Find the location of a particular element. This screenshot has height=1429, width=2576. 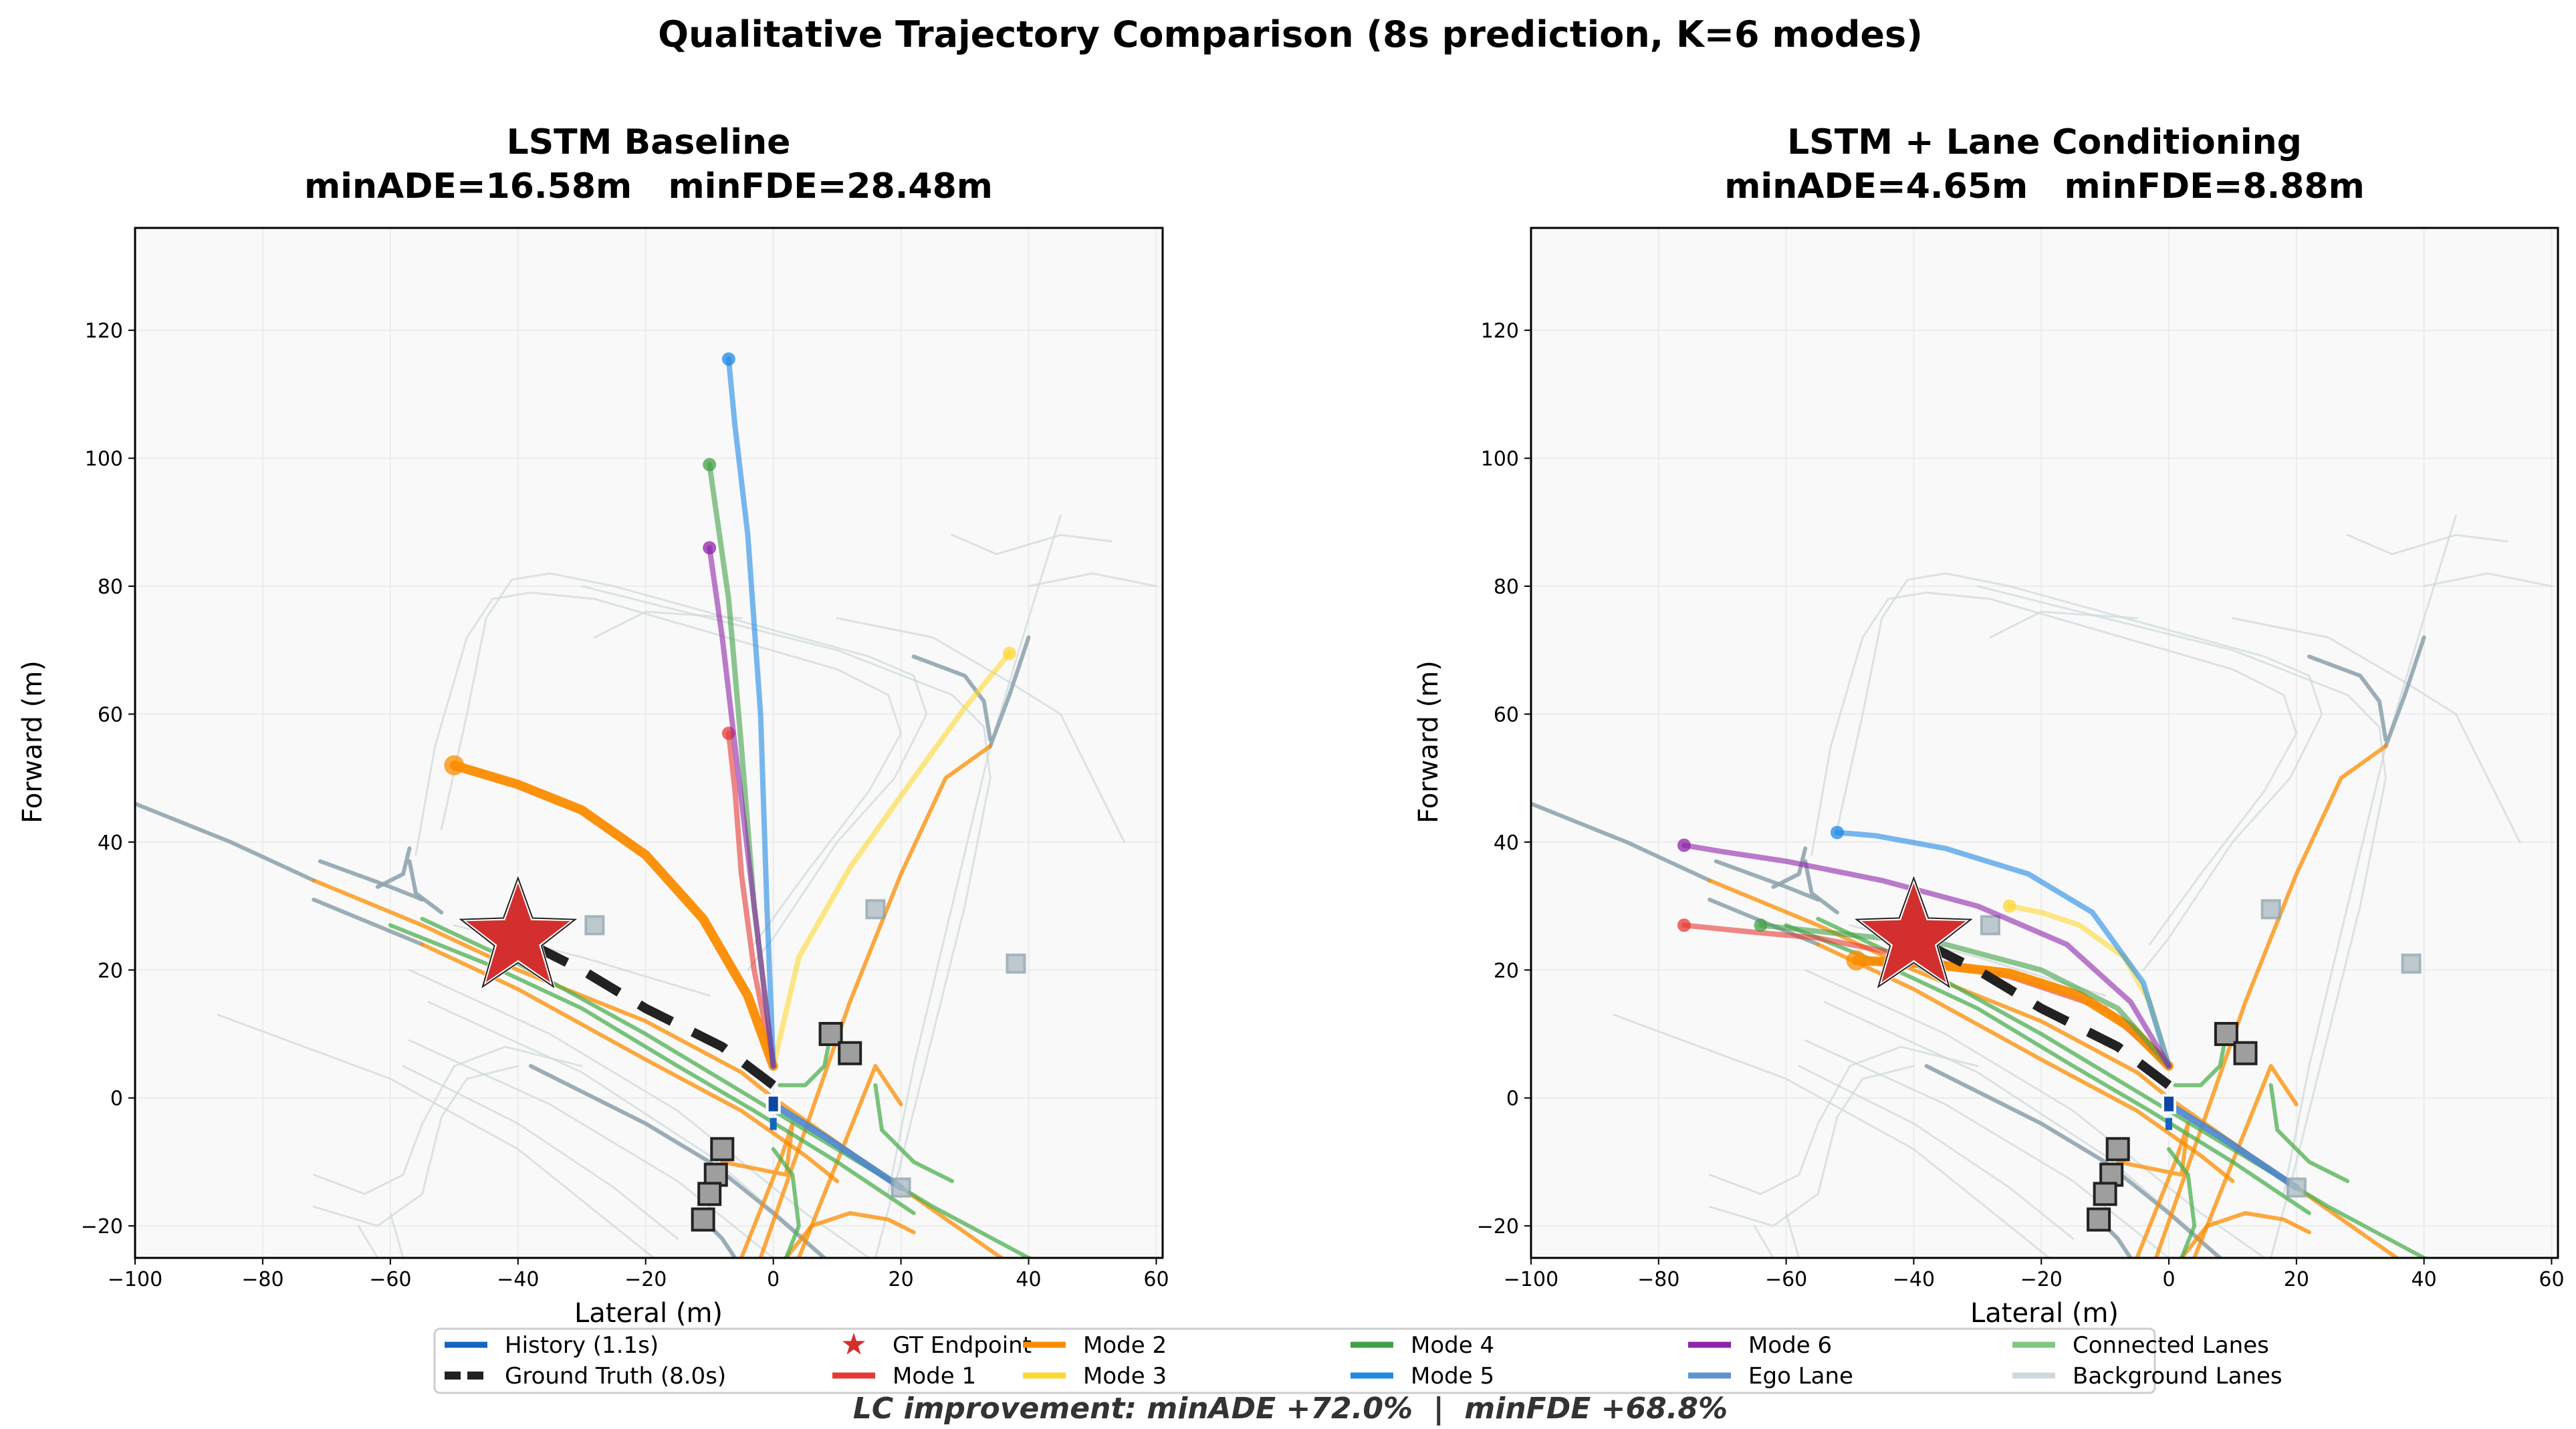

legend-star-icon is located at coordinates (854, 1344).